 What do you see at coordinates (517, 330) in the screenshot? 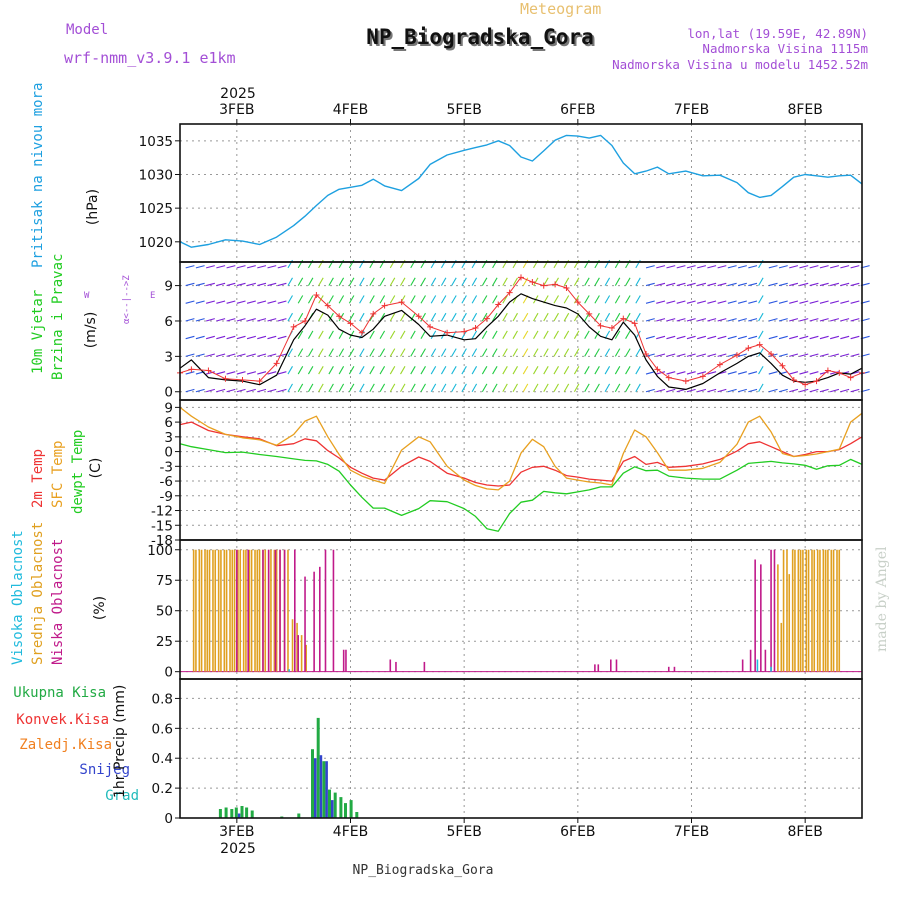
I see `panel-1: 0 3 6 9` at bounding box center [517, 330].